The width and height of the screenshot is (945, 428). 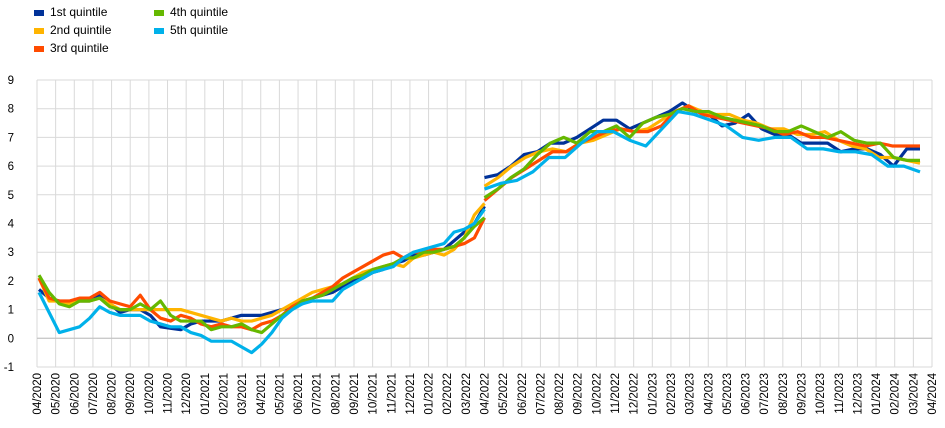 What do you see at coordinates (672, 394) in the screenshot?
I see `x-tick-label: 02/2023` at bounding box center [672, 394].